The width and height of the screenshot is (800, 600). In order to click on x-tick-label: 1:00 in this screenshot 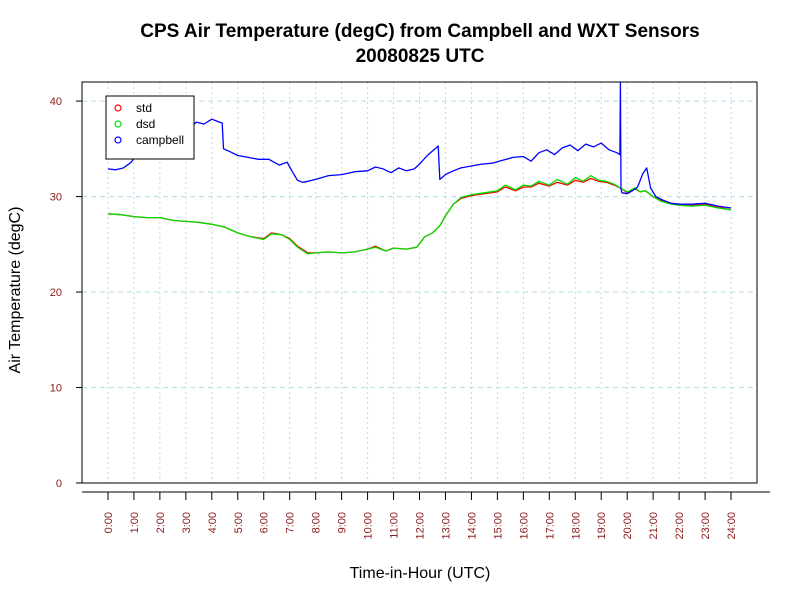, I will do `click(135, 522)`.